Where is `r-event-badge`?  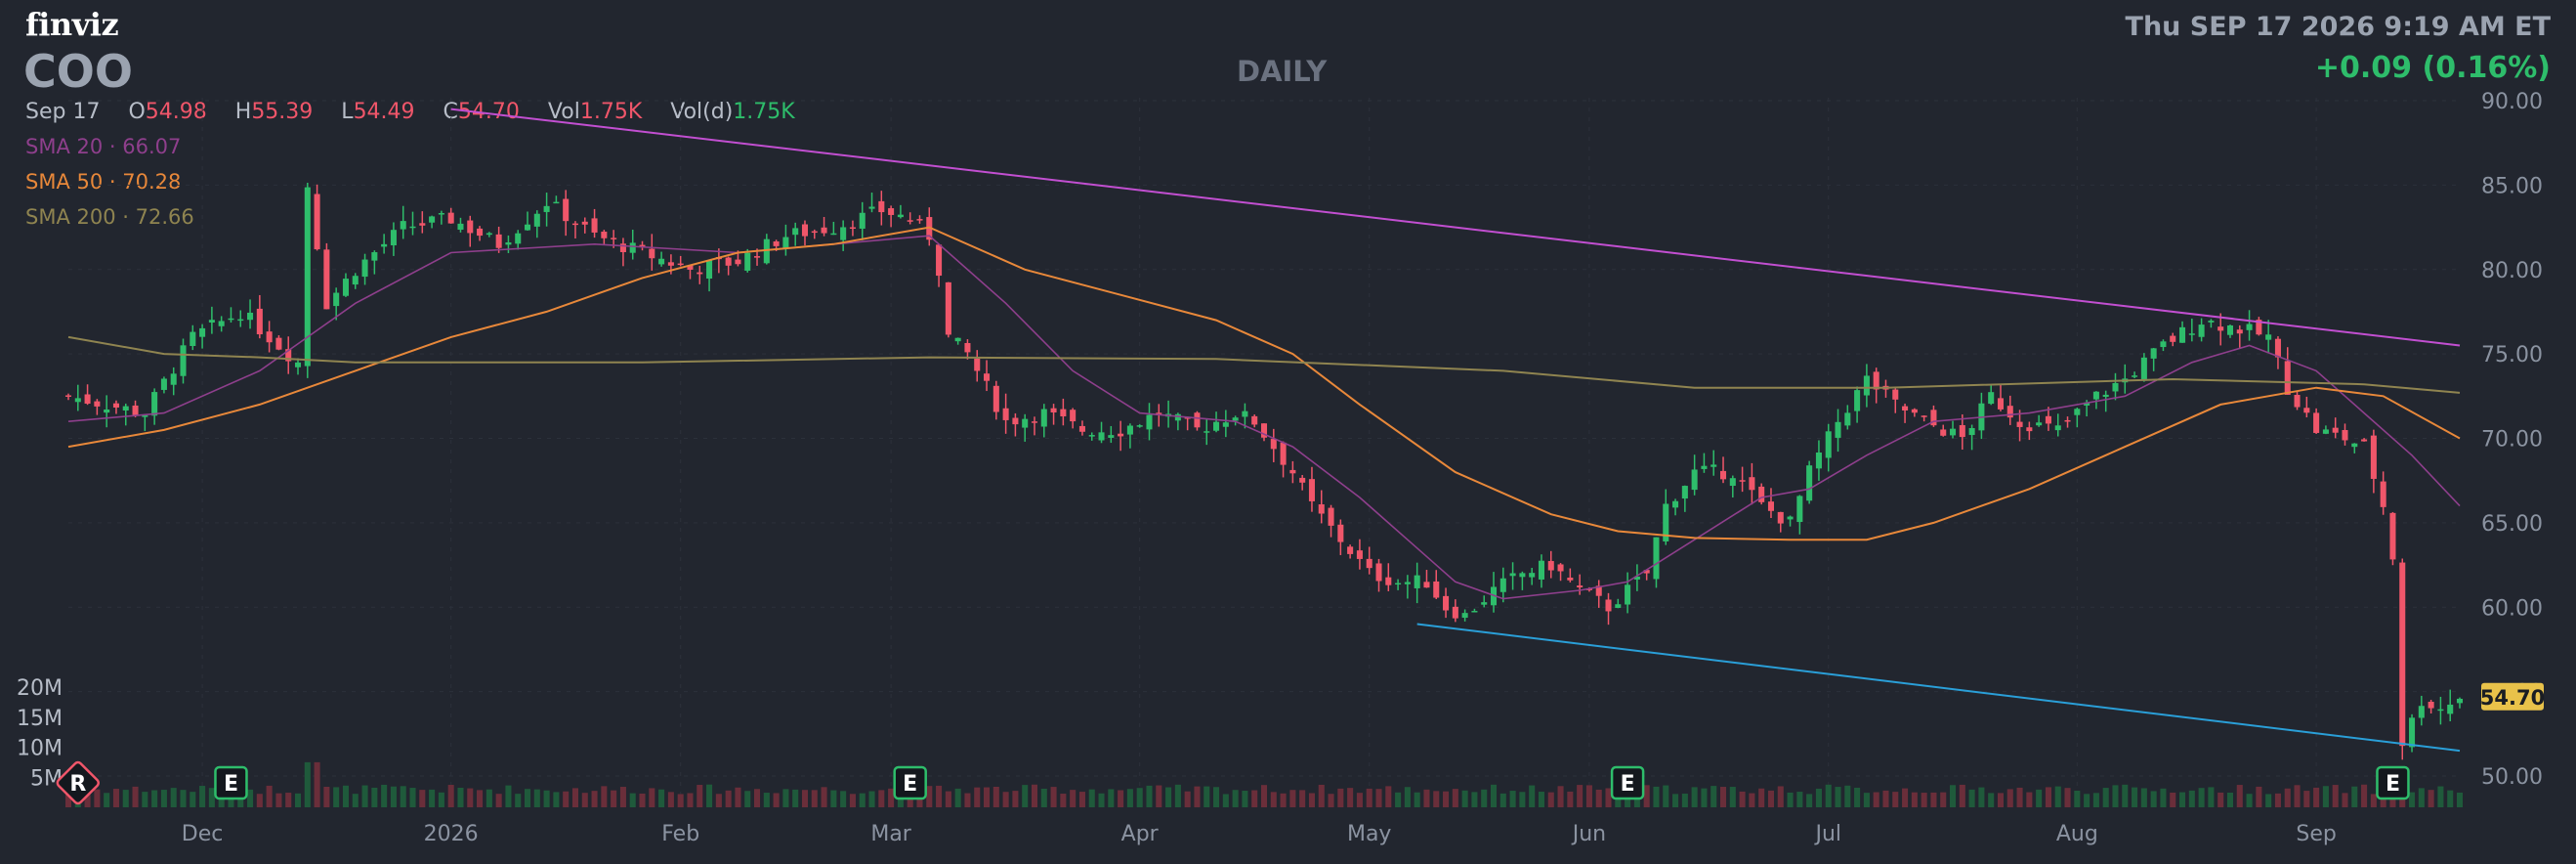 r-event-badge is located at coordinates (78, 782).